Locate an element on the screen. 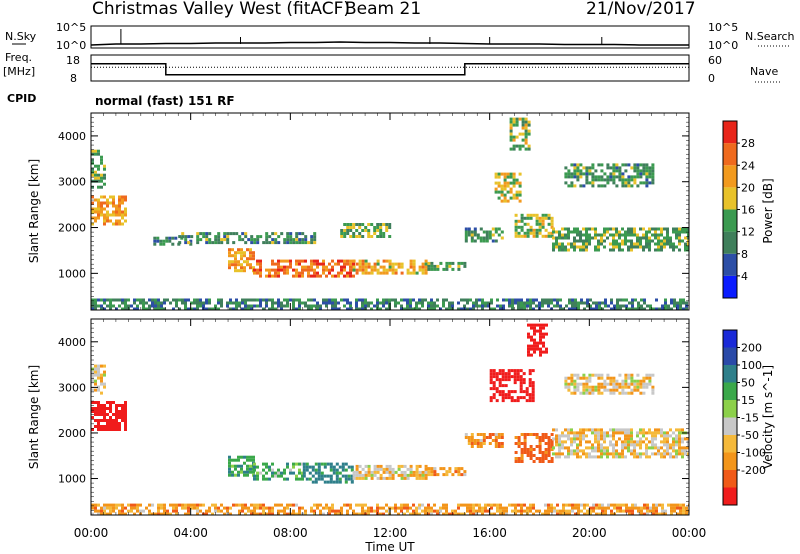  power-ylabel: Slant Range [km] is located at coordinates (34, 211).